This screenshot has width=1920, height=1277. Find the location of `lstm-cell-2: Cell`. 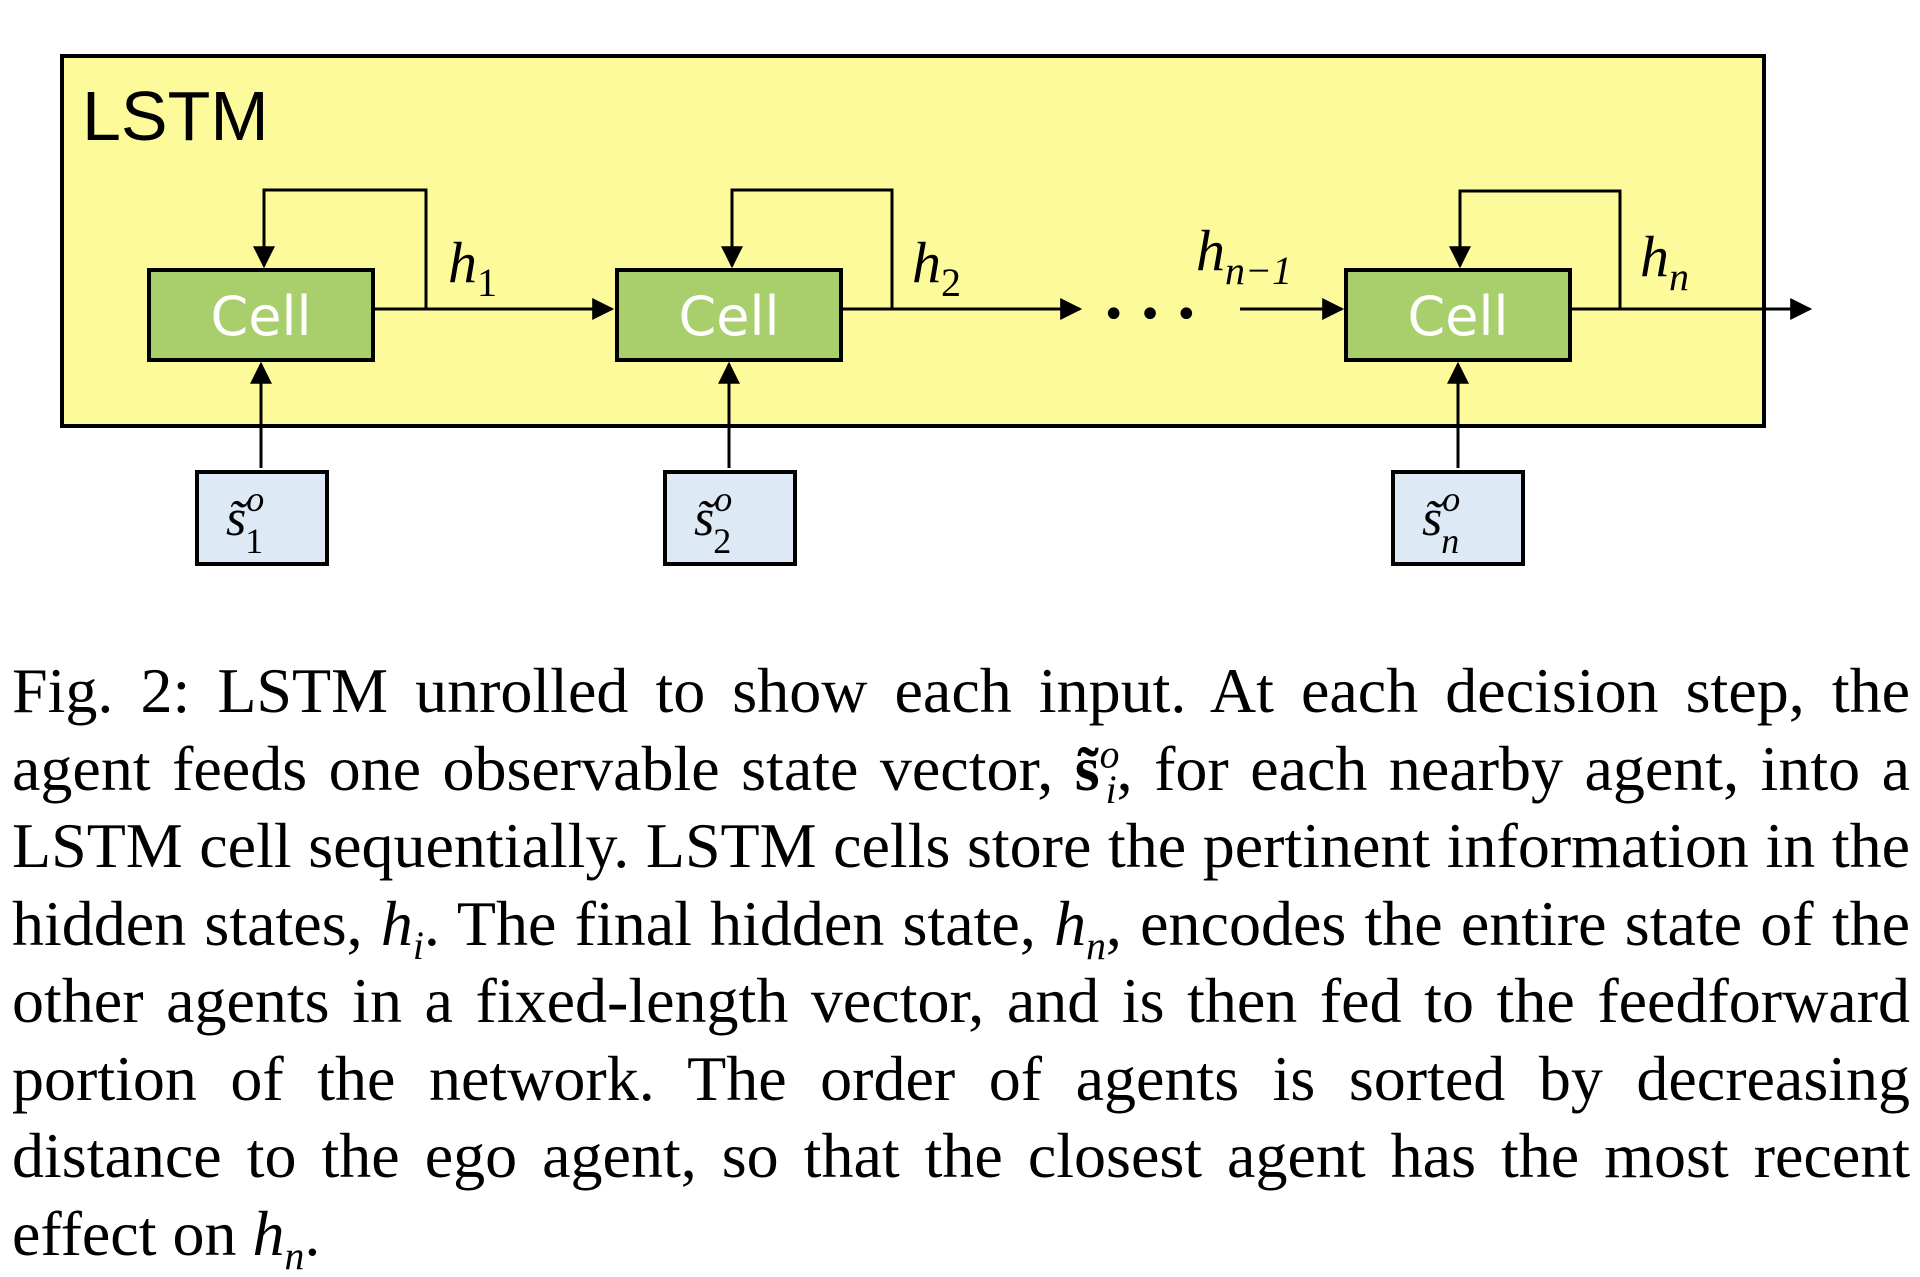

lstm-cell-2: Cell is located at coordinates (754, 275).